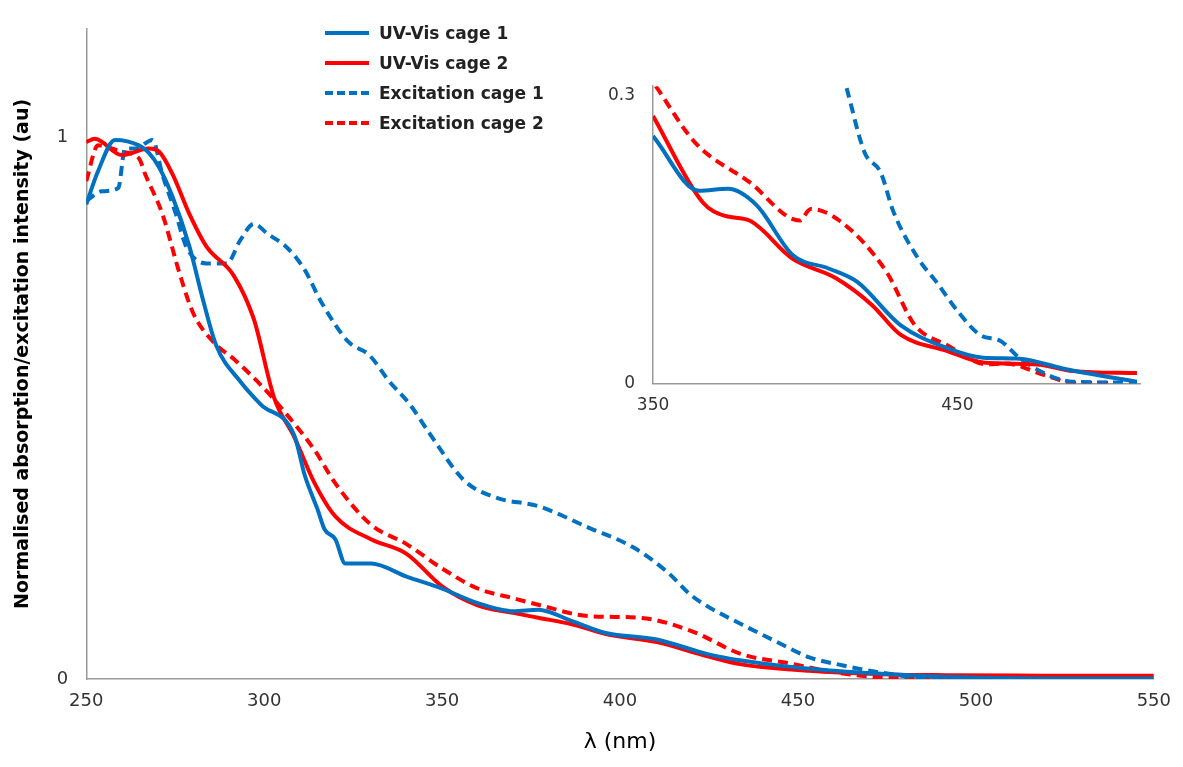  I want to click on y-axis-title: Normalised absorption/excitation intensity (au), so click(21, 353).